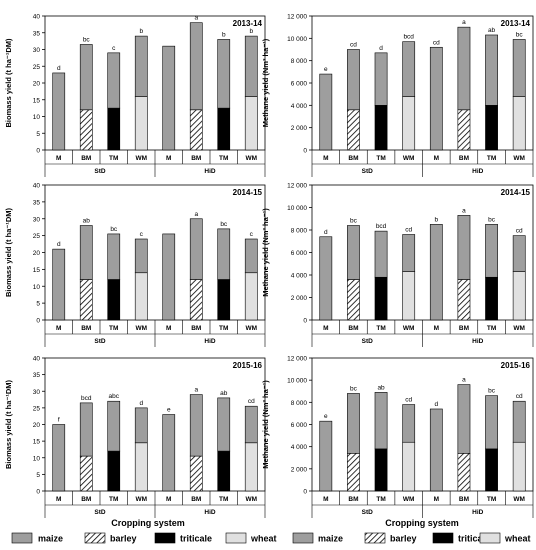  Describe the element at coordinates (299, 298) in the screenshot. I see `y-tick-label: 2 000` at that location.